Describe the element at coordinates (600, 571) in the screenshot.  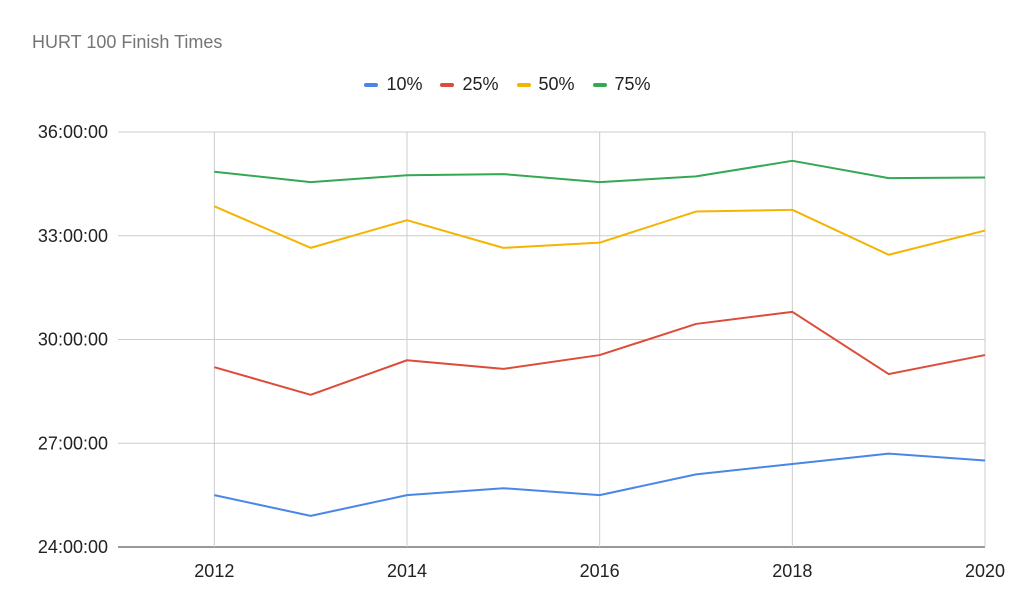
I see `x-tick-label: 2016` at that location.